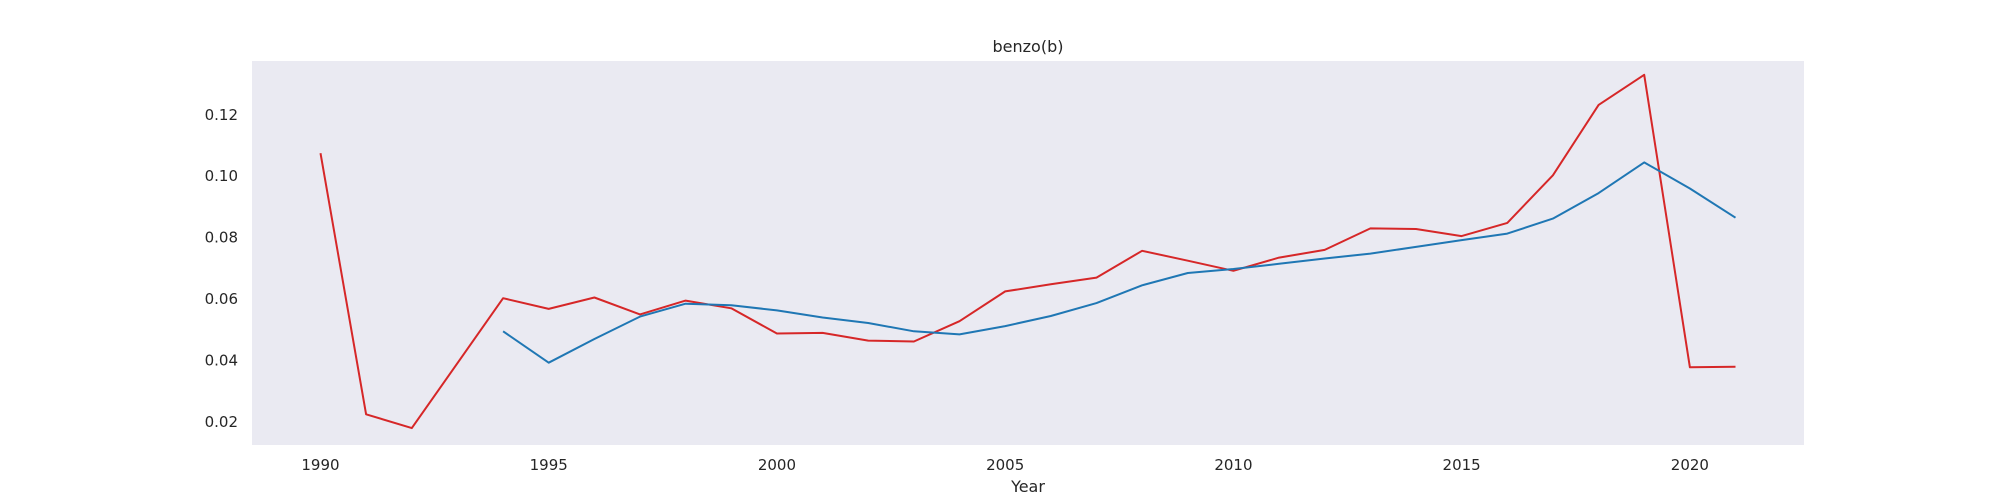  What do you see at coordinates (1028, 46) in the screenshot?
I see `chart-title: benzo(b)` at bounding box center [1028, 46].